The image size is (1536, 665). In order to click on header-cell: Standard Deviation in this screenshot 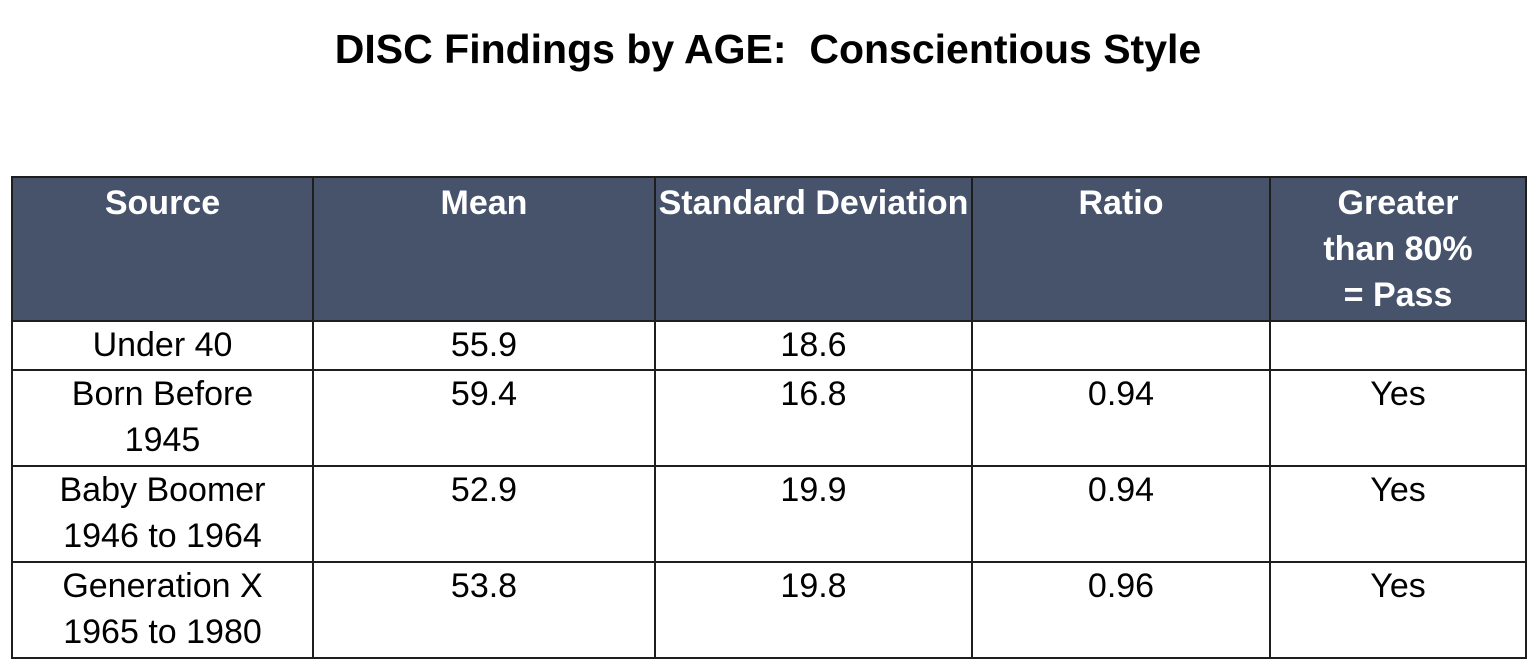, I will do `click(813, 249)`.